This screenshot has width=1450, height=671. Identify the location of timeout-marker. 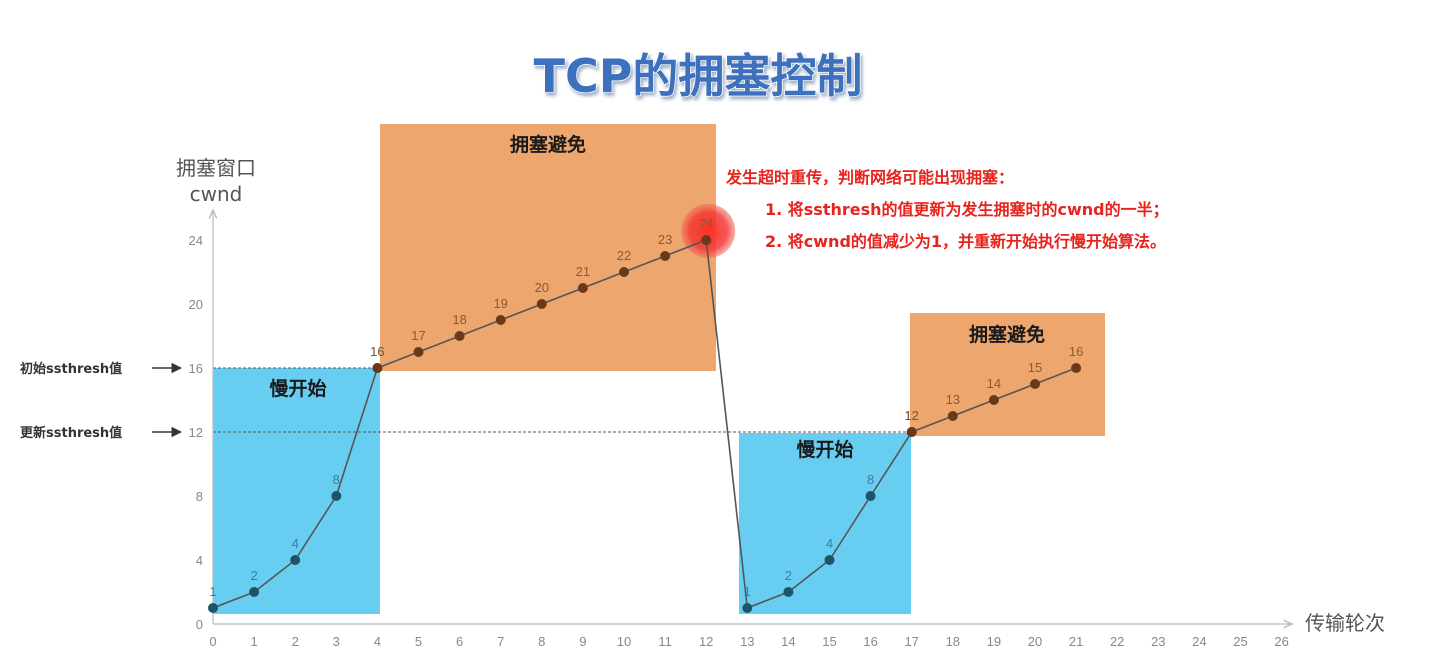
(708, 231).